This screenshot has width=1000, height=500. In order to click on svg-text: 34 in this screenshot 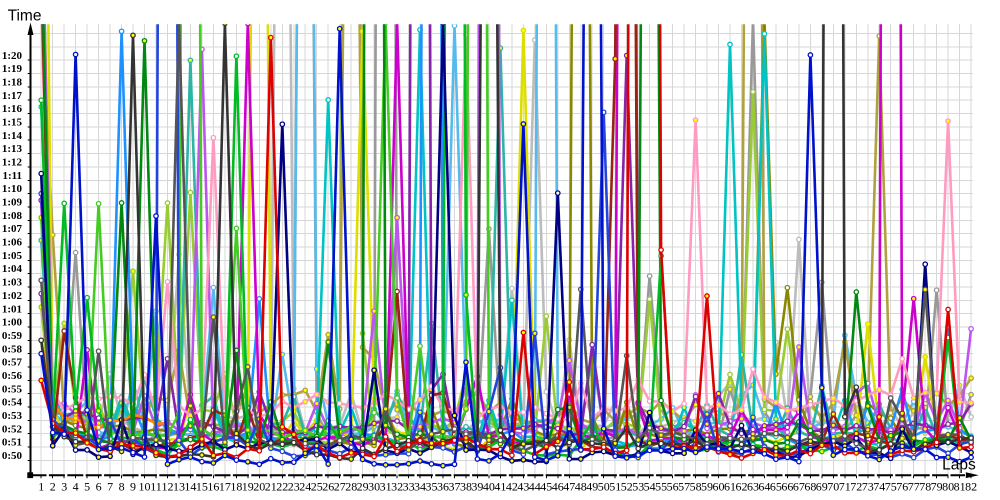, I will do `click(420, 487)`.